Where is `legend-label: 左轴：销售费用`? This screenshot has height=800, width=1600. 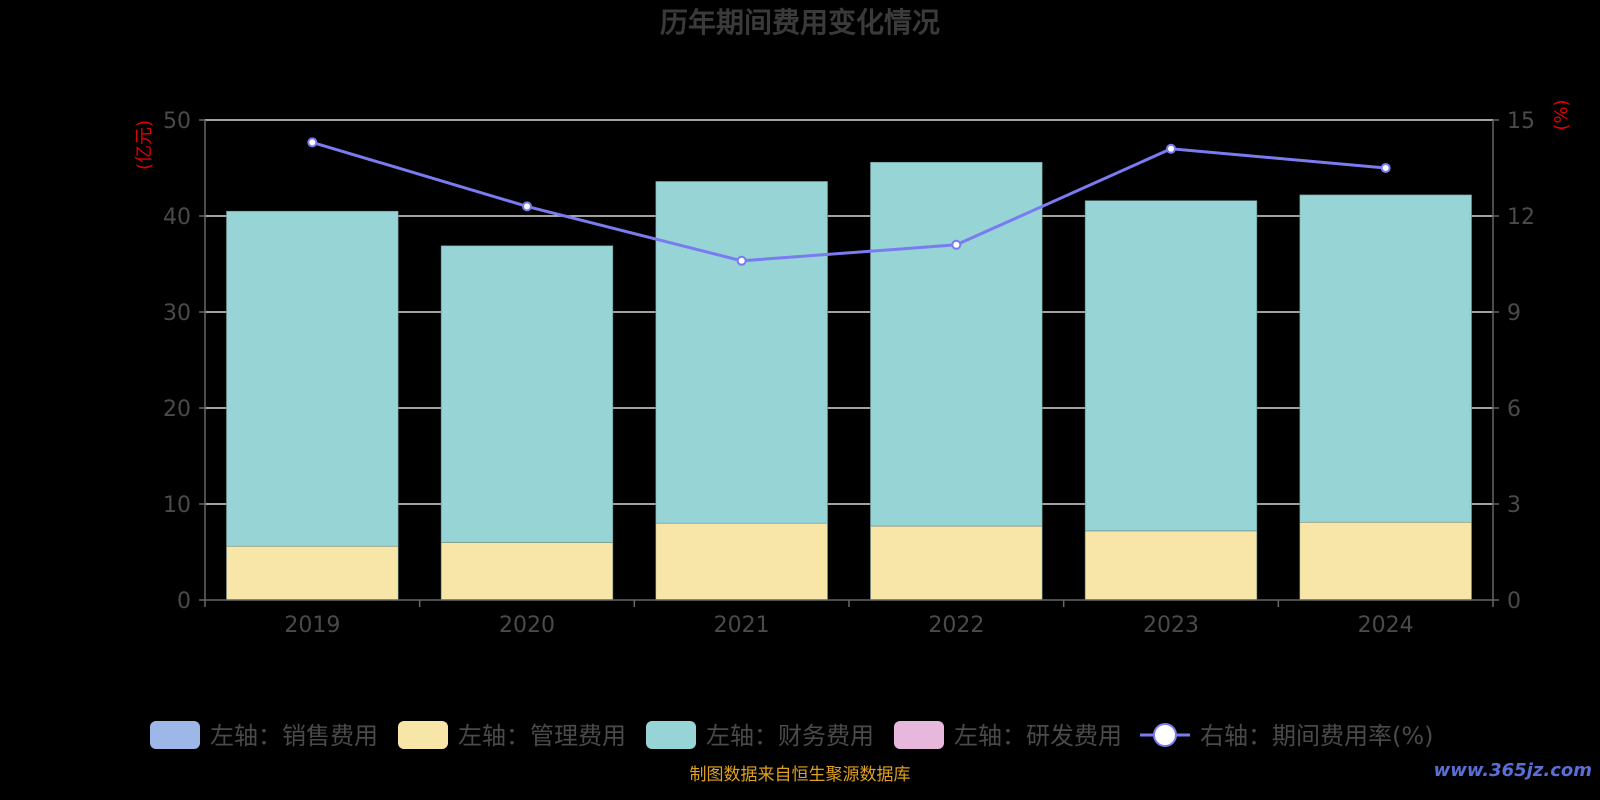
legend-label: 左轴：销售费用 is located at coordinates (294, 736).